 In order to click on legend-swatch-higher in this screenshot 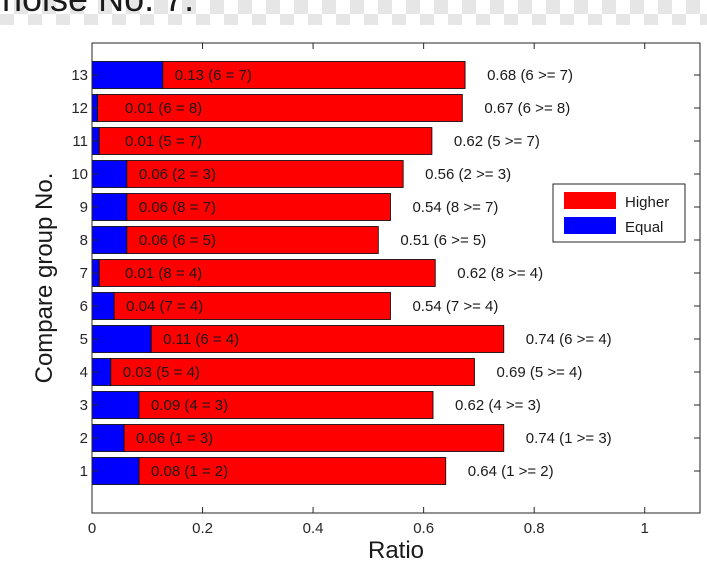, I will do `click(590, 200)`.